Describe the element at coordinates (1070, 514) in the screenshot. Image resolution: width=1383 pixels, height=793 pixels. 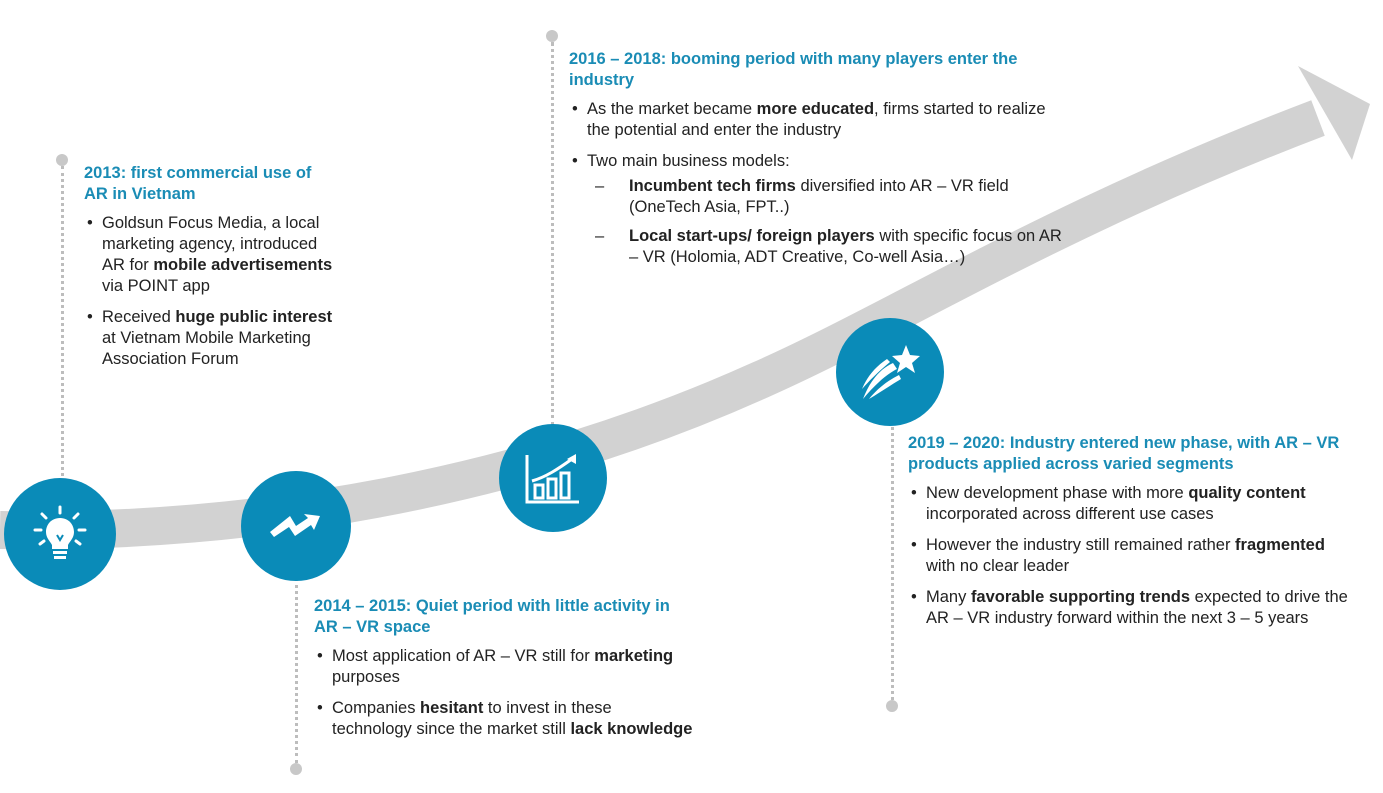
I see `bullet-text: incorporated across different use cases` at that location.